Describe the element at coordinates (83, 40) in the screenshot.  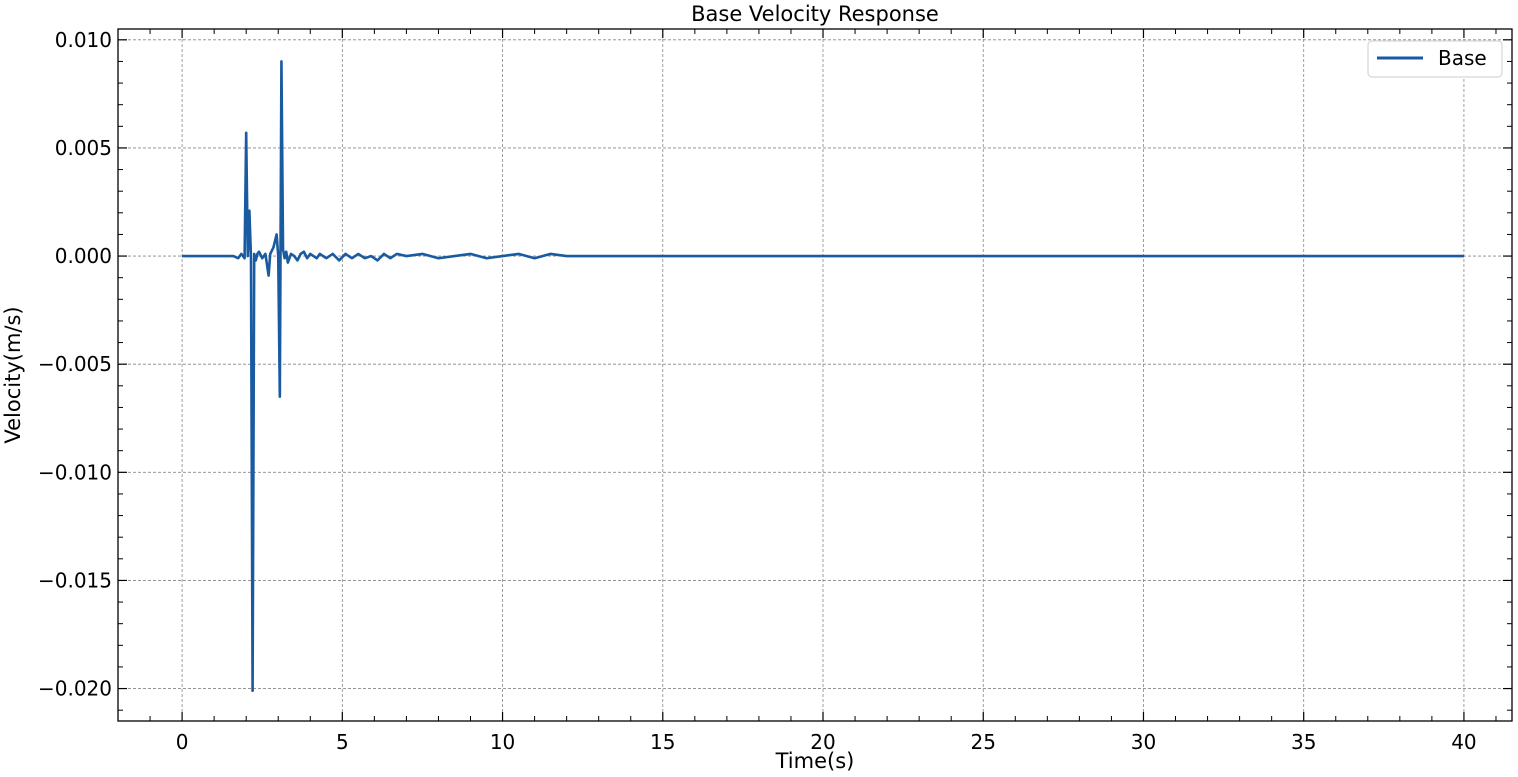
I see `y-tick-label: 0.010` at that location.